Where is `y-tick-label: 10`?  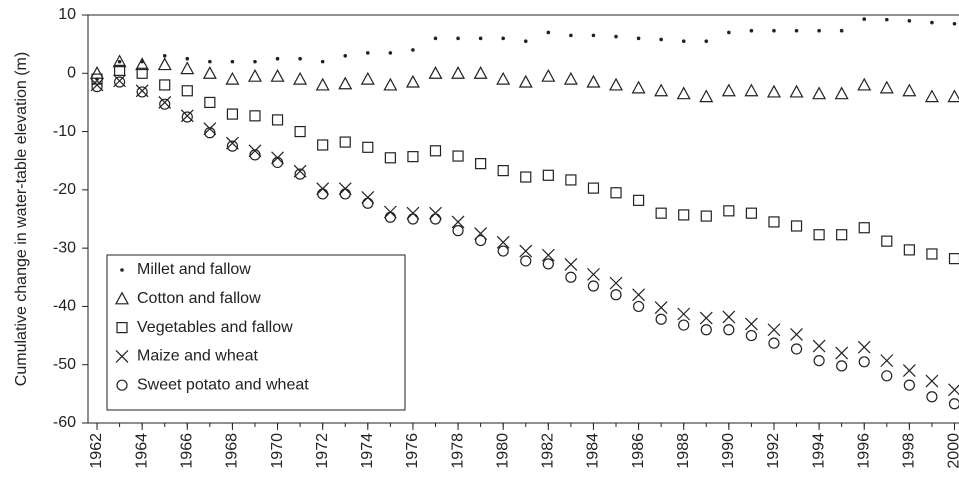
y-tick-label: 10 is located at coordinates (67, 14).